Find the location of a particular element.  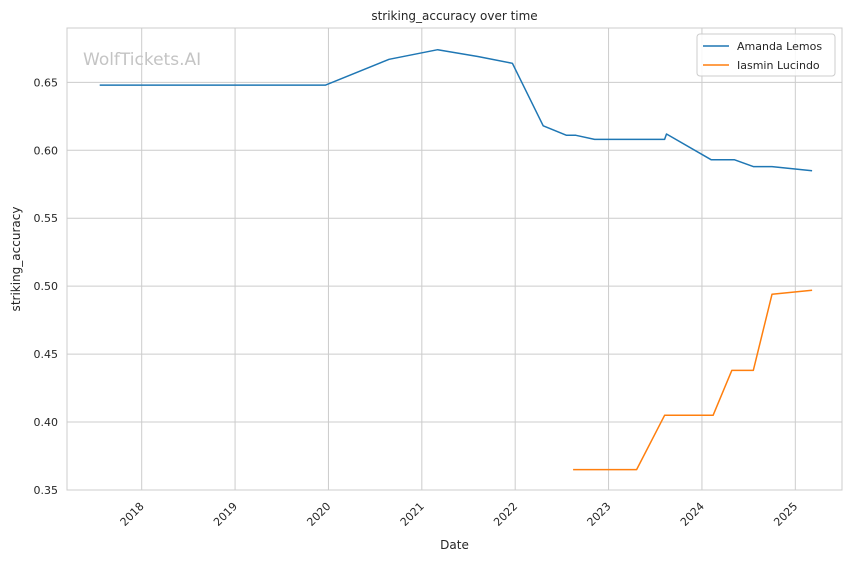

y-axis-title: striking_accuracy is located at coordinates (16, 259).